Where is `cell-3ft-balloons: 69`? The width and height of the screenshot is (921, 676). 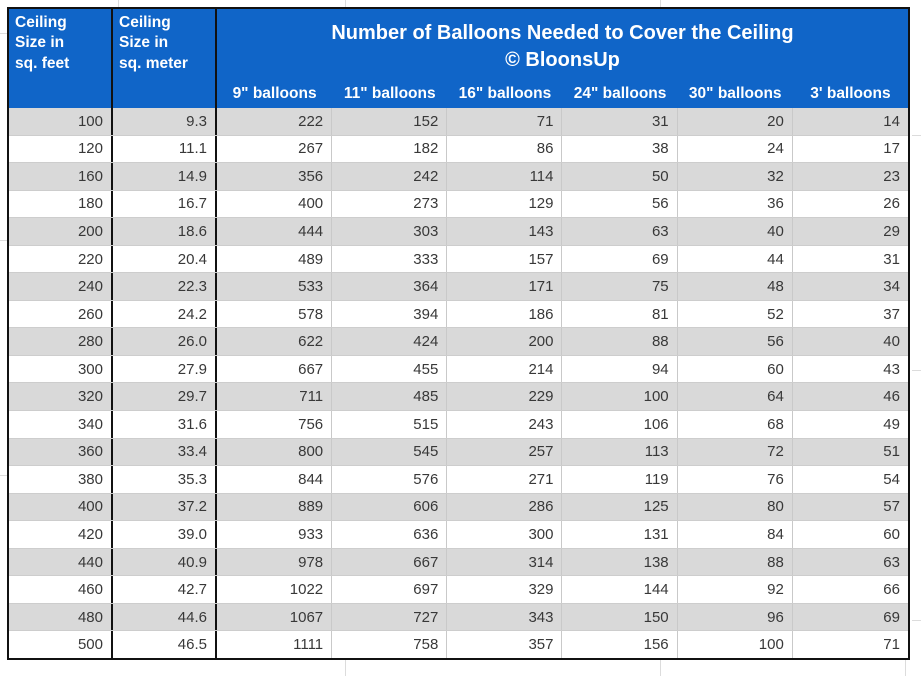
cell-3ft-balloons: 69 is located at coordinates (891, 617).